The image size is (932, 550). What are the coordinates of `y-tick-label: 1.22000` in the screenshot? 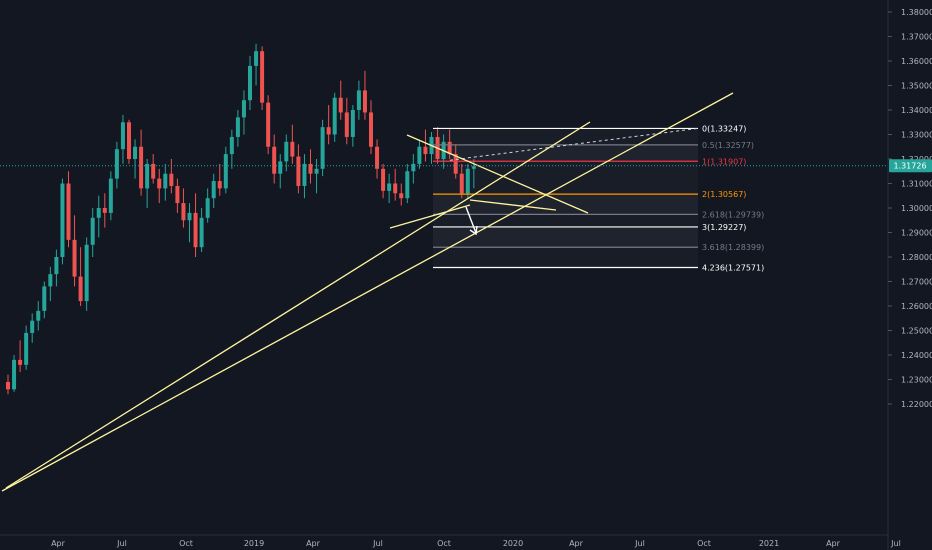 It's located at (916, 404).